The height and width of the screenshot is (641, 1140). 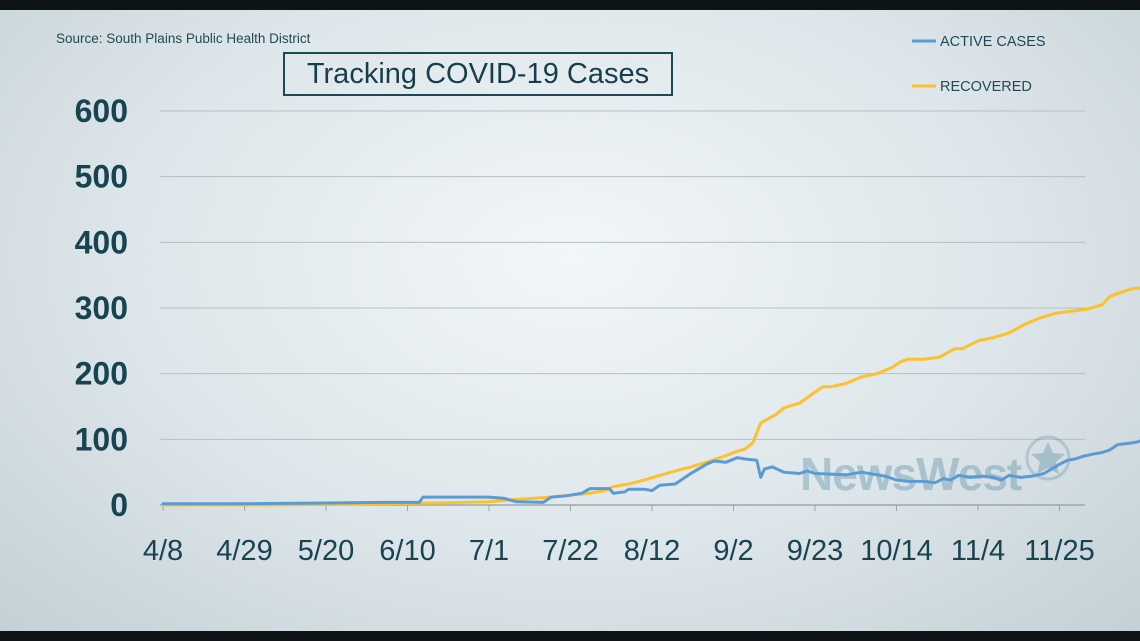 I want to click on x-tick-label: 5/20, so click(x=326, y=551).